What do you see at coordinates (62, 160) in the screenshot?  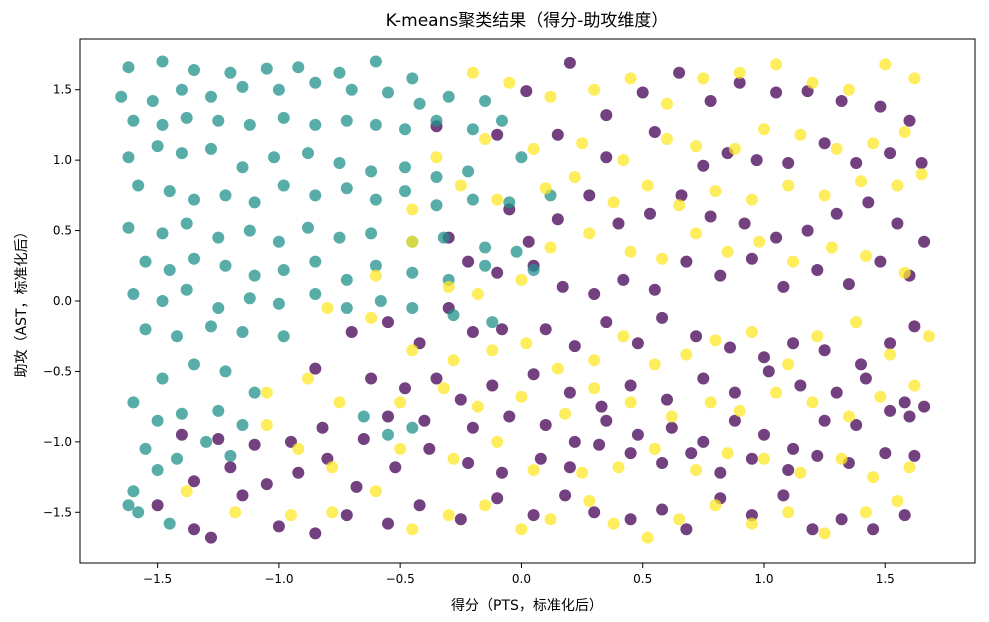 I see `y-tick-label: 1.0` at bounding box center [62, 160].